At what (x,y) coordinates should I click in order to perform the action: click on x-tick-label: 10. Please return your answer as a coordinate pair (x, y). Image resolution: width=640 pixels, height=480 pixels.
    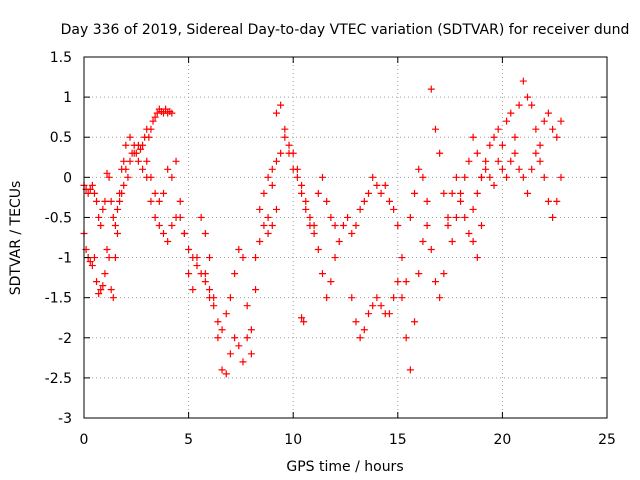
    Looking at the image, I should click on (293, 440).